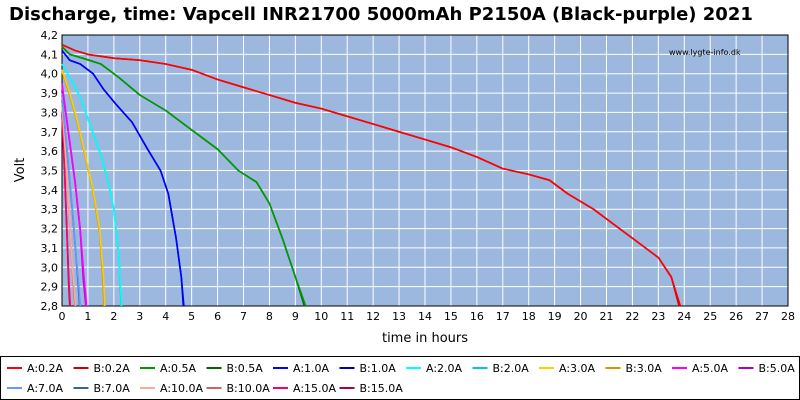  Describe the element at coordinates (45, 368) in the screenshot. I see `legend-label: A:0.2A` at that location.